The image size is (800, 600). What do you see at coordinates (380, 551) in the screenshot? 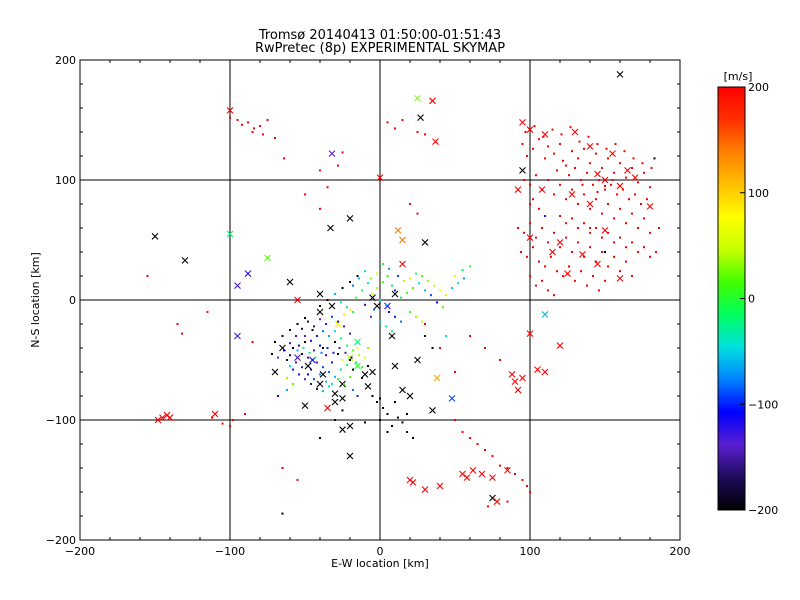
I see `x-tick-label: 0` at bounding box center [380, 551].